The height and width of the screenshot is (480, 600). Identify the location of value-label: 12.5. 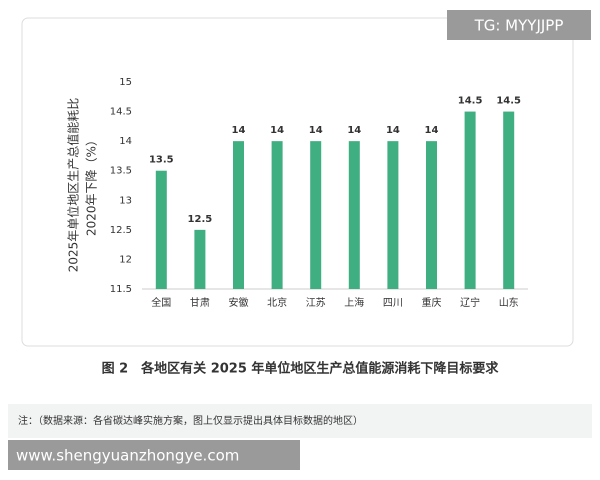
(200, 219).